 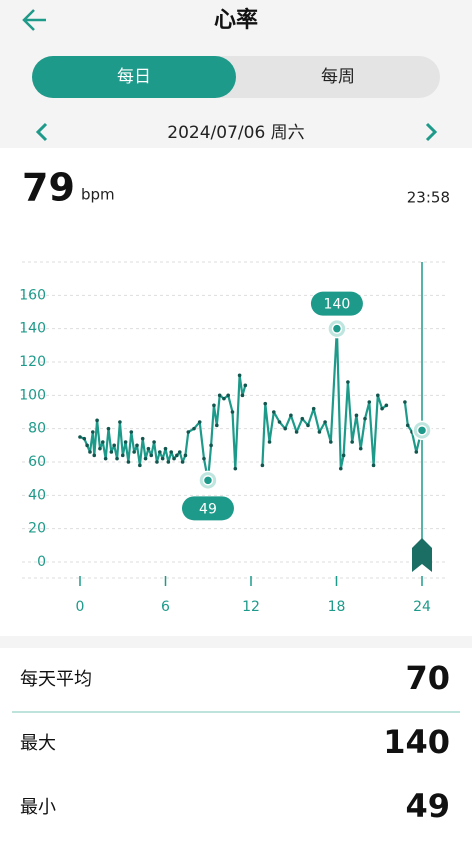 What do you see at coordinates (37, 495) in the screenshot?
I see `y-tick-label: 40` at bounding box center [37, 495].